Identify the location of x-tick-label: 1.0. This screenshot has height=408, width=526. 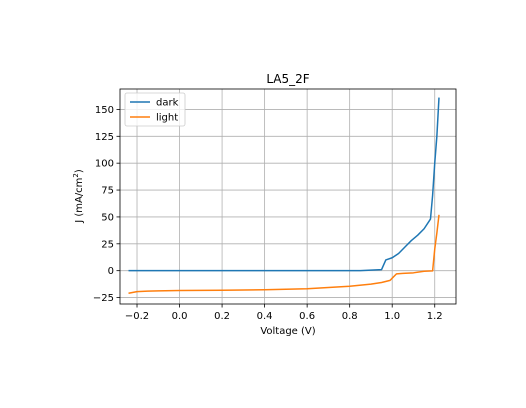
(392, 316).